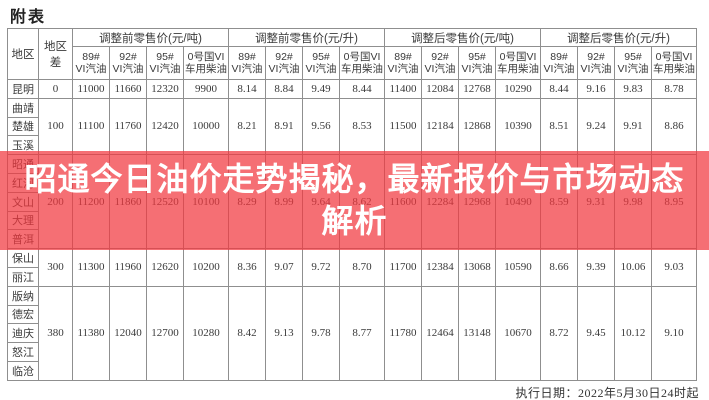  What do you see at coordinates (462, 37) in the screenshot?
I see `group-header-post-ton: 调整后零售价(元/吨)` at bounding box center [462, 37].